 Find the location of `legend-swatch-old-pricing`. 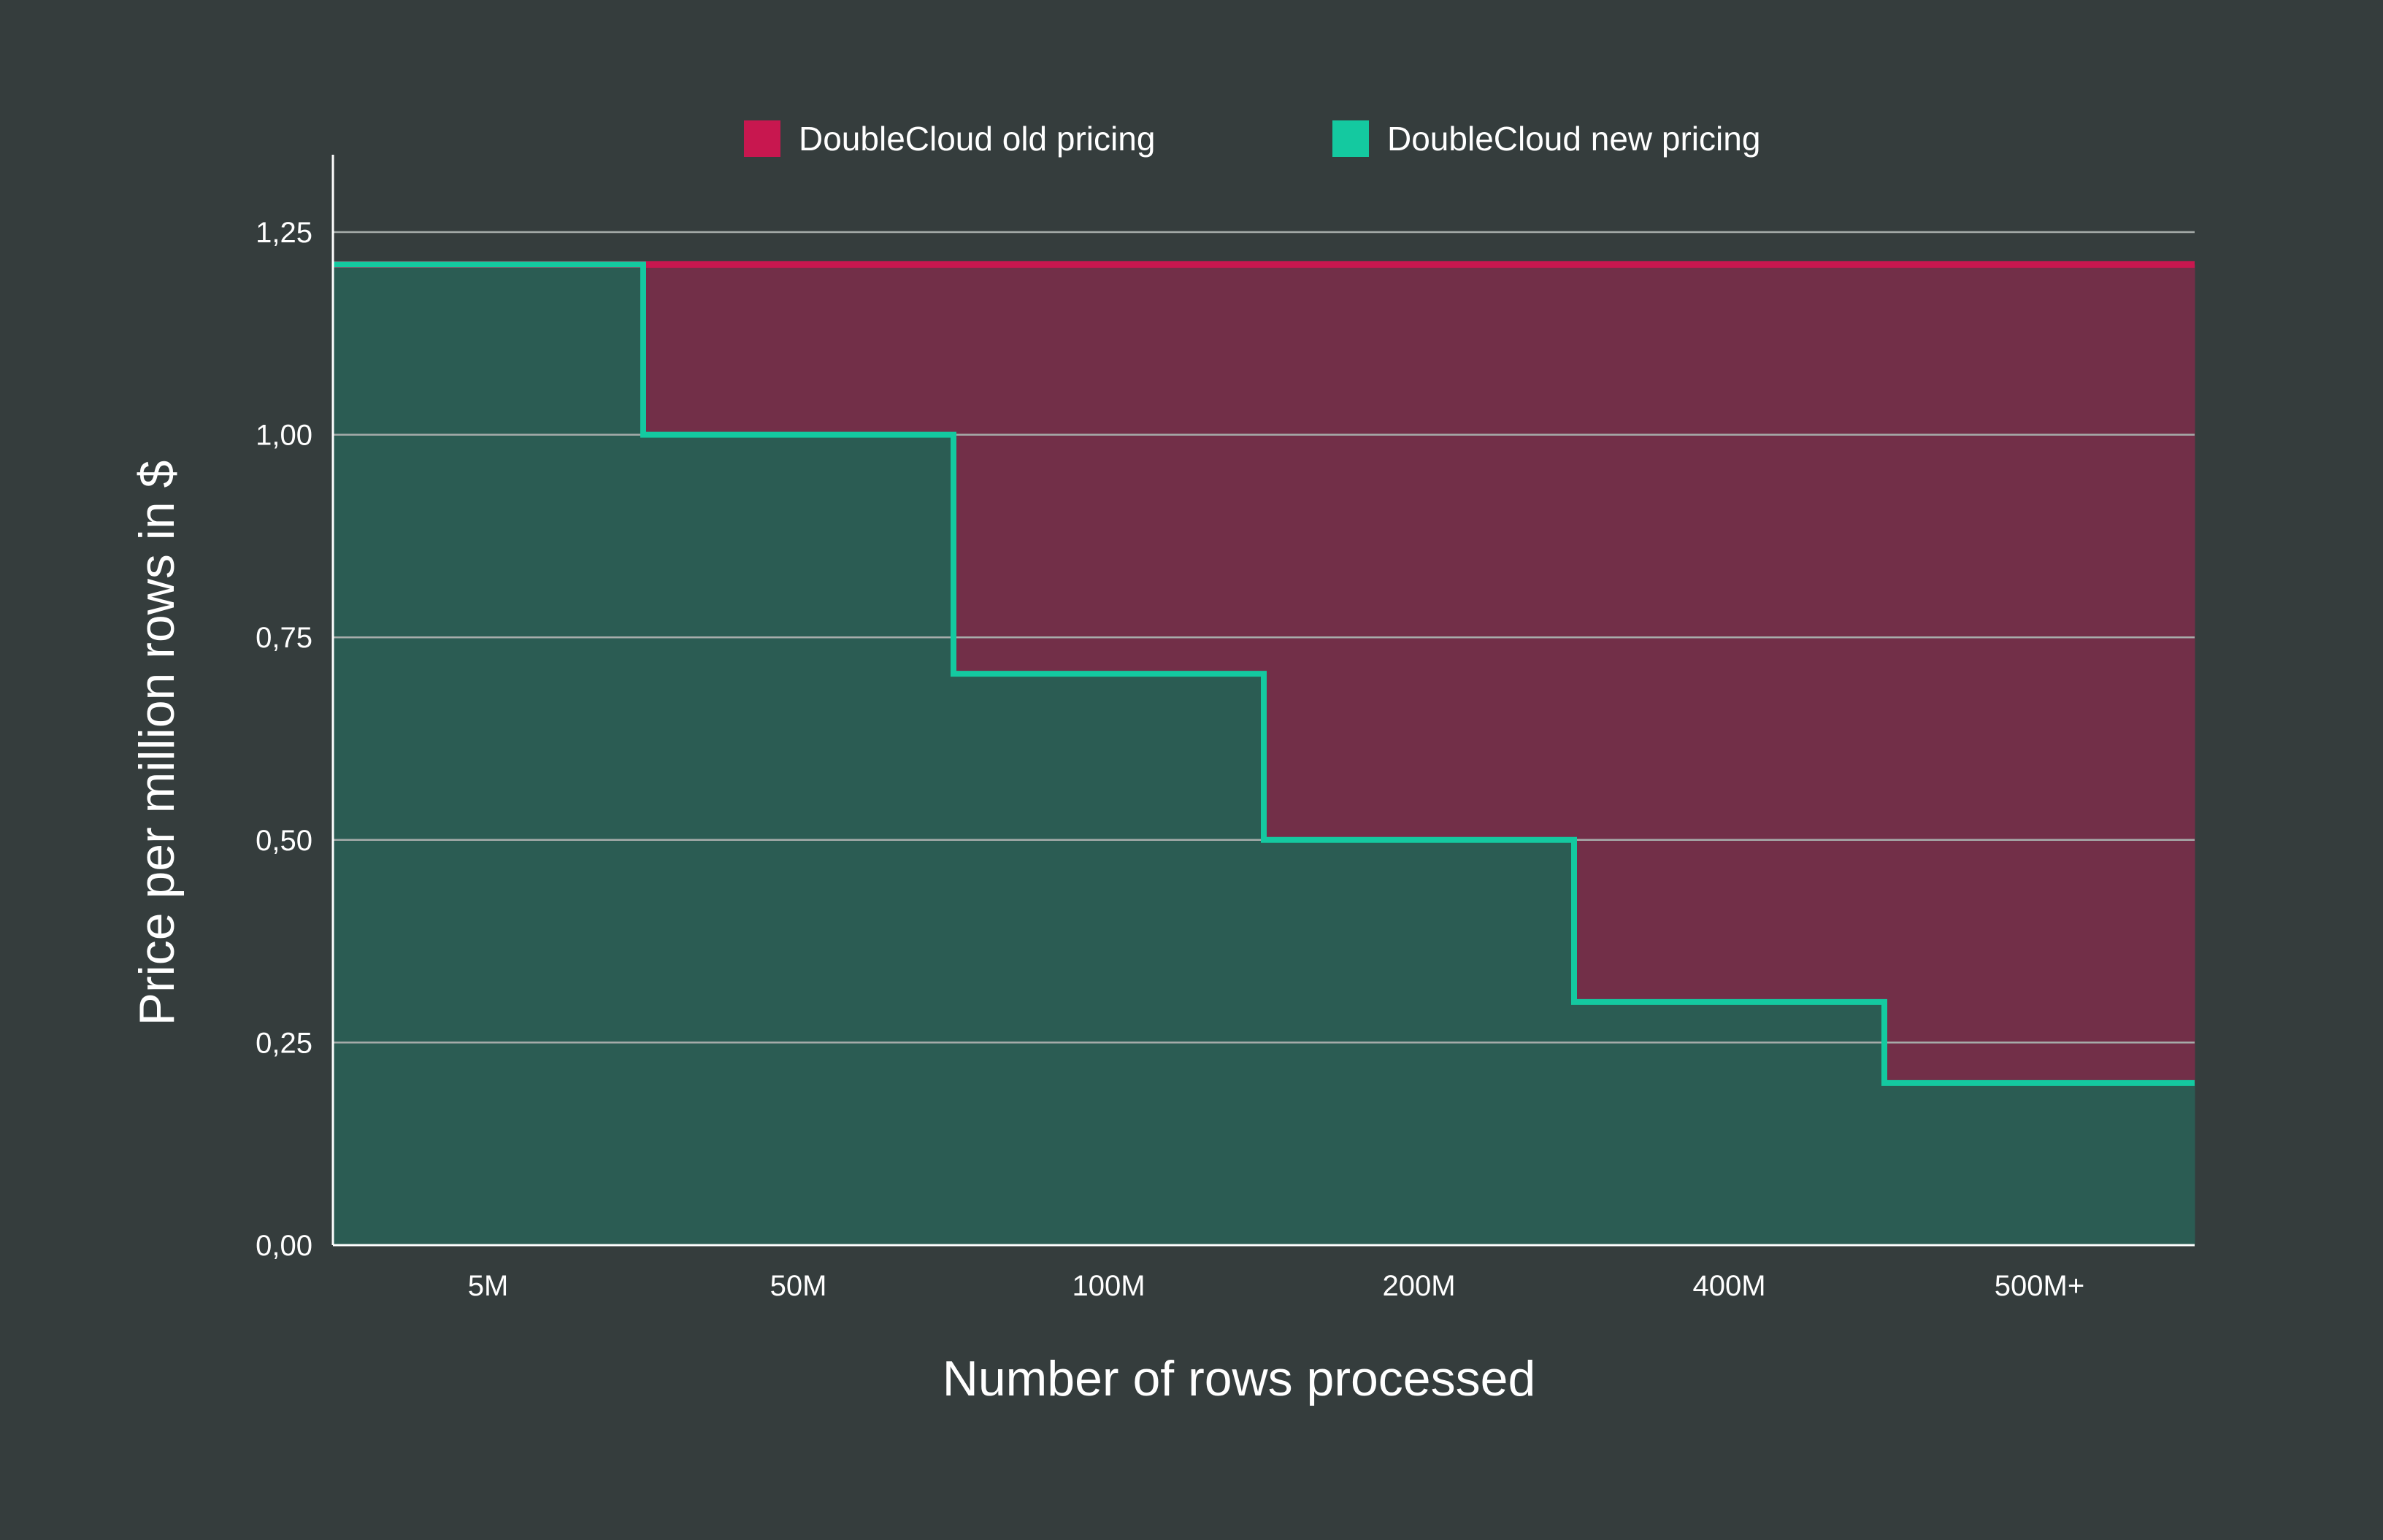

legend-swatch-old-pricing is located at coordinates (762, 138).